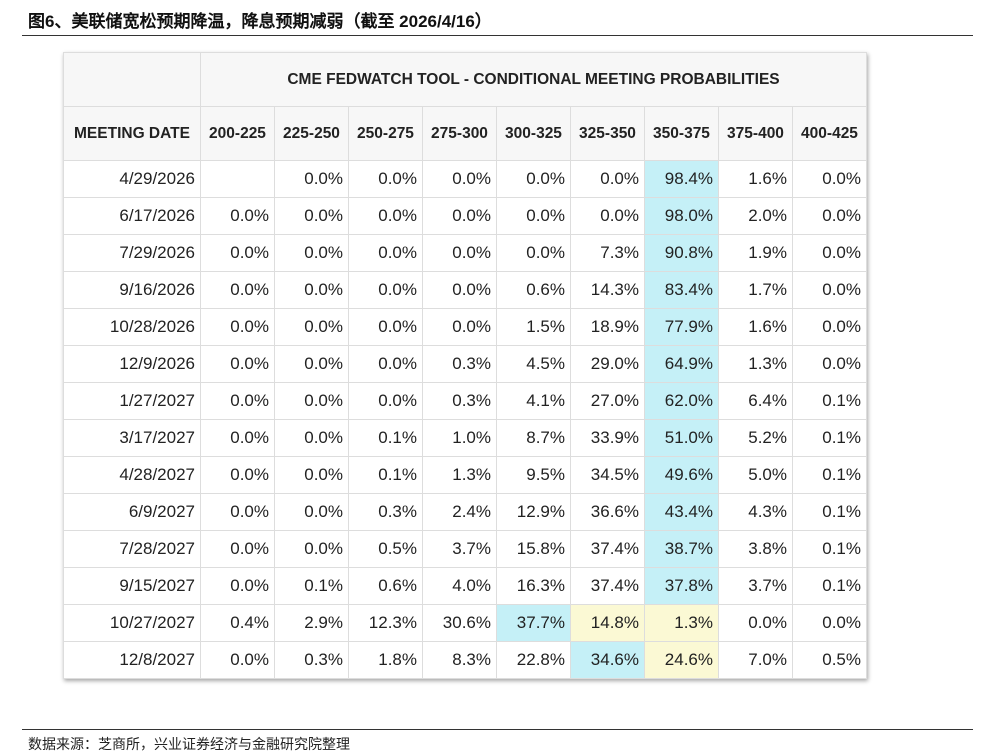  Describe the element at coordinates (681, 364) in the screenshot. I see `probability-cell: 64.9%` at that location.